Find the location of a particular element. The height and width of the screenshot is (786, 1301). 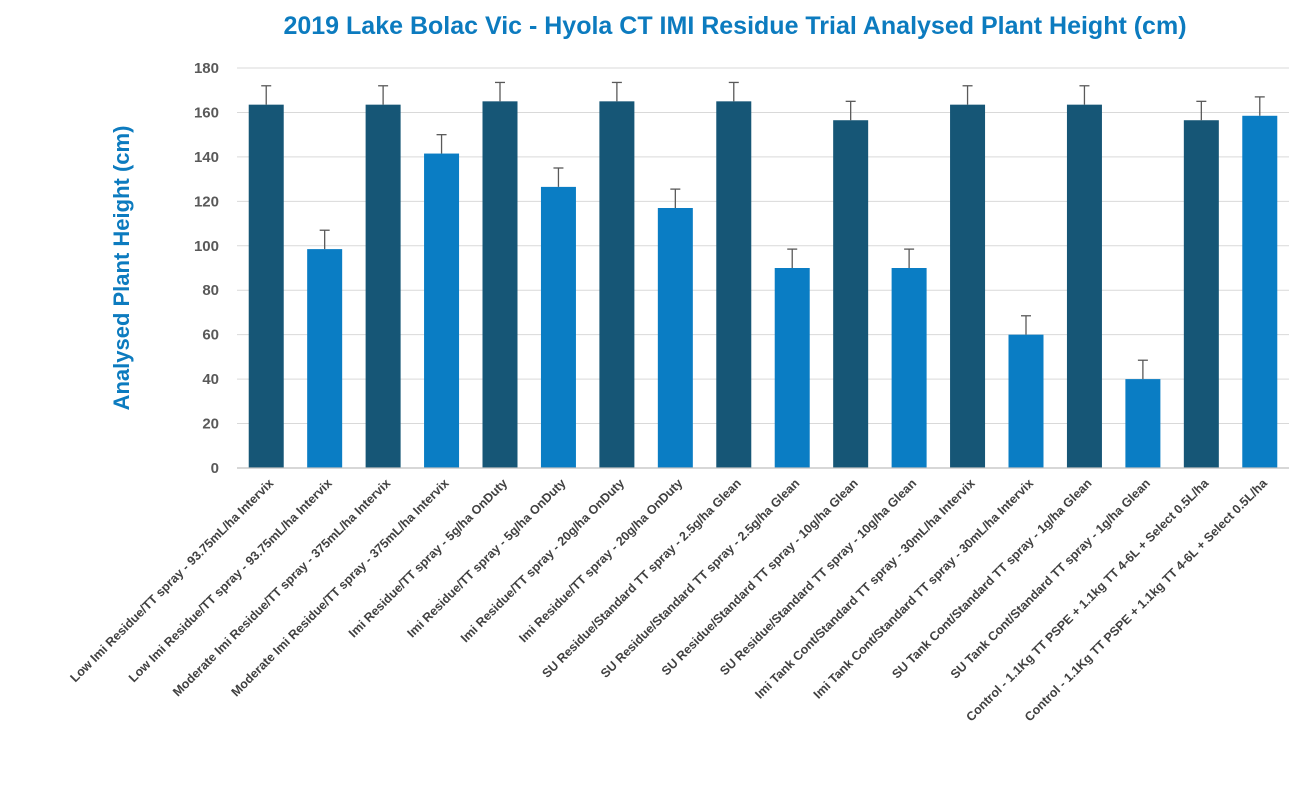

y-tick-label: 100 is located at coordinates (206, 246).